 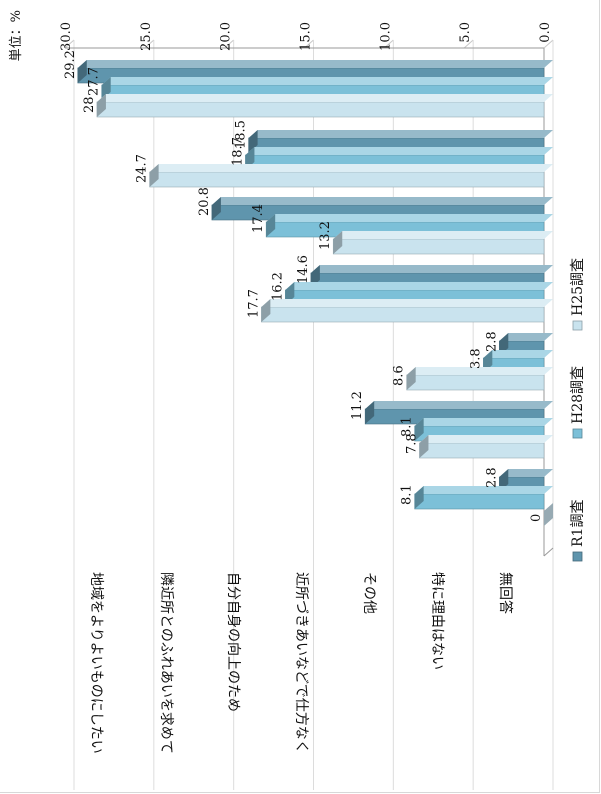 I want to click on legend-item: H25調査, so click(x=578, y=294).